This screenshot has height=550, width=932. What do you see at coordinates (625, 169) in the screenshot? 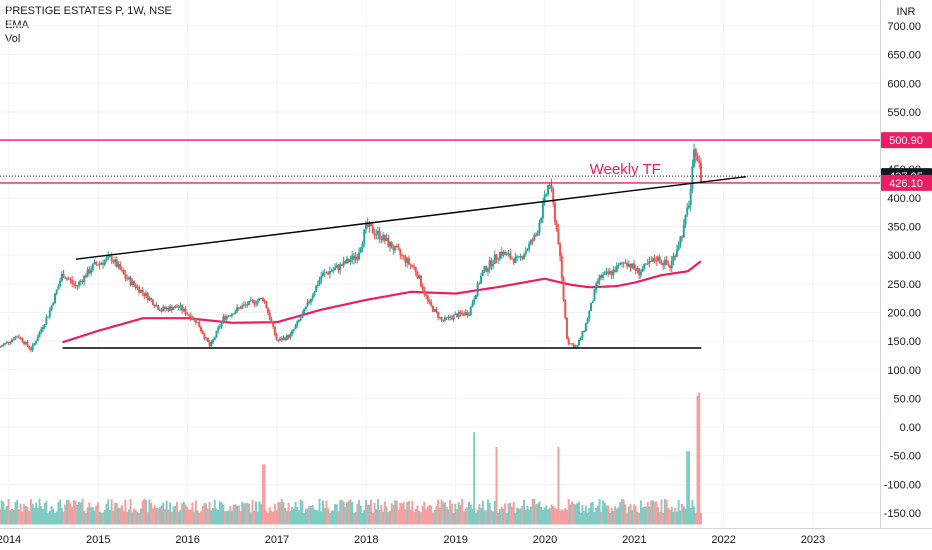
I see `annotation-weekly-tf: Weekly TF` at bounding box center [625, 169].